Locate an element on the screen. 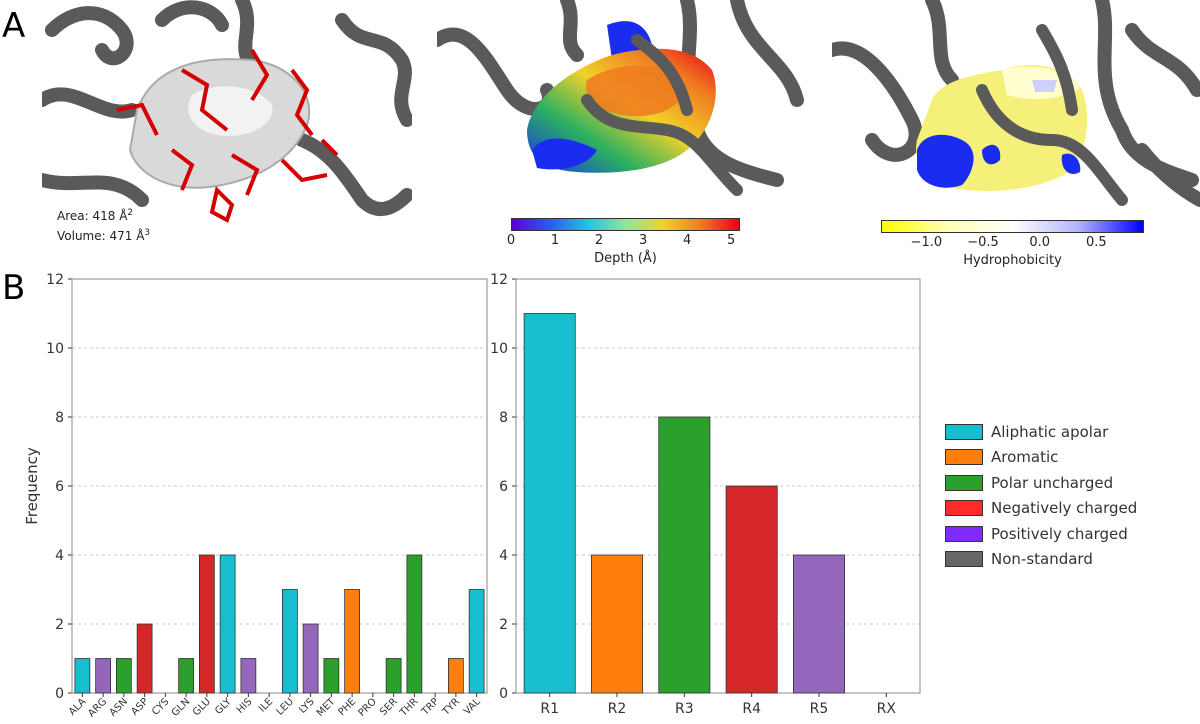  bar-gly is located at coordinates (227, 624).